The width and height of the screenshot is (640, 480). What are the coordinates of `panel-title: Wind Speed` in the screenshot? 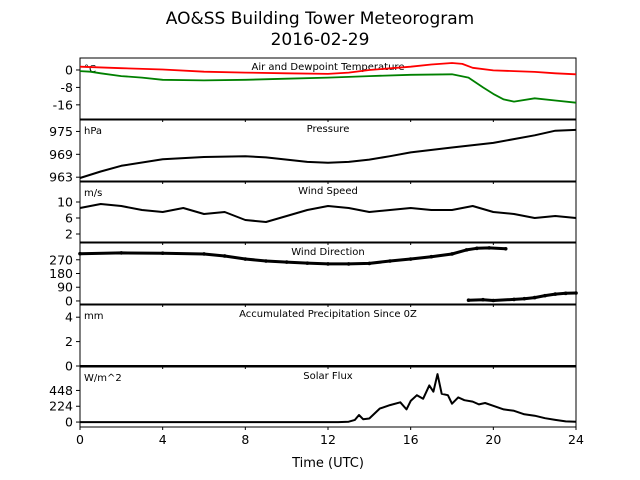 It's located at (328, 191).